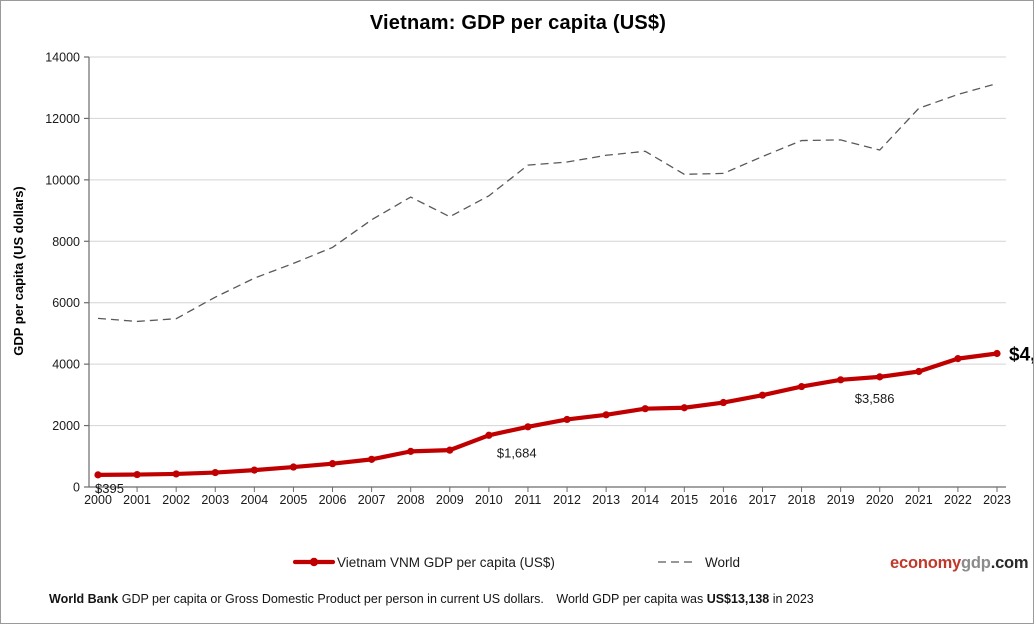 This screenshot has width=1034, height=624. I want to click on legend-label-vietnam: Vietnam VNM GDP per capita (US$), so click(446, 562).